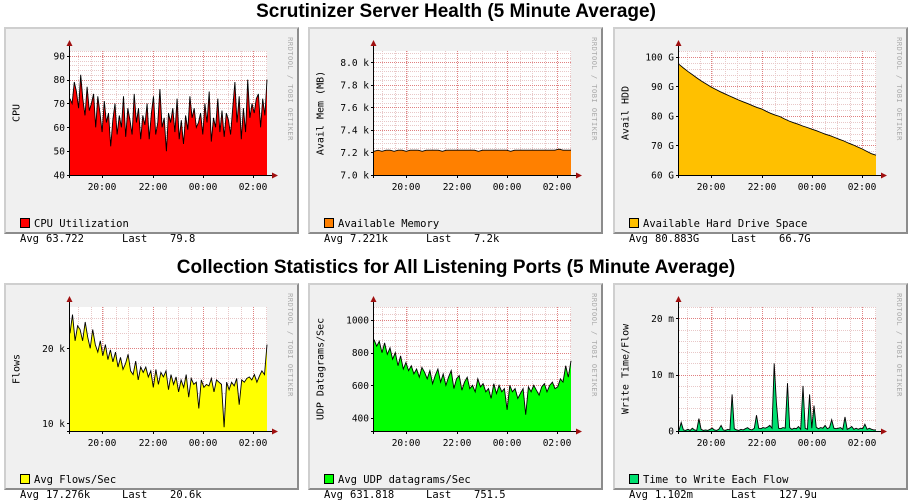  I want to click on legend-label: Avg Flows/Sec, so click(75, 480).